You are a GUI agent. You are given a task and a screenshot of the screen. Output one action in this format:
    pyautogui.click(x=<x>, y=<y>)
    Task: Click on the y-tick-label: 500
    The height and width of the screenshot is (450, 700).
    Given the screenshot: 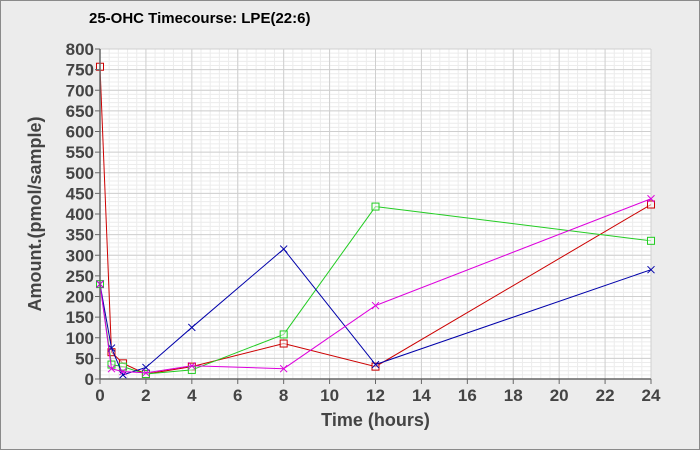 What is the action you would take?
    pyautogui.click(x=80, y=173)
    